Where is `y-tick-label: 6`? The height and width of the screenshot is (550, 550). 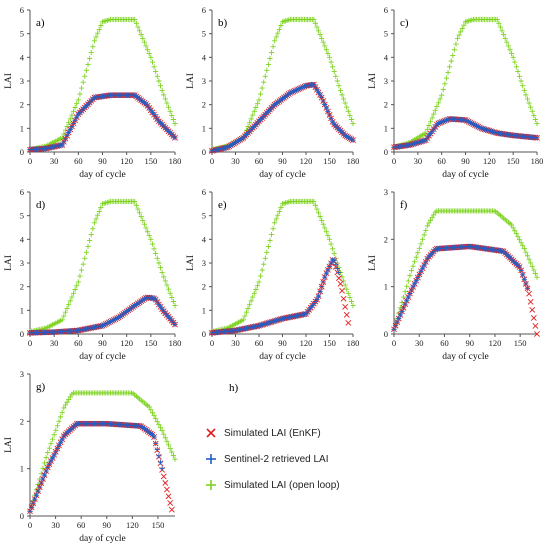 y-tick-label: 6 is located at coordinates (386, 10).